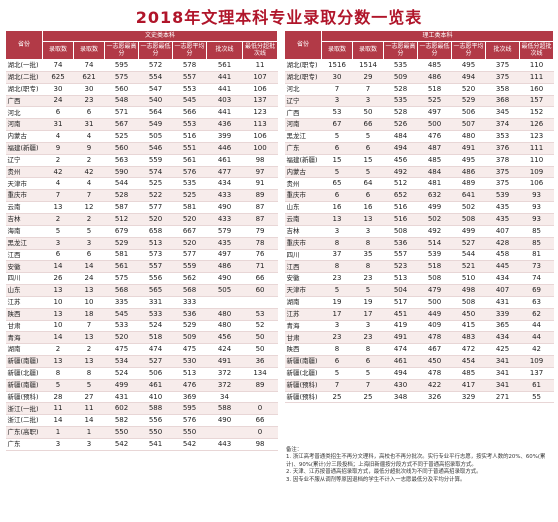 Image resolution: width=558 pixels, height=522 pixels. I want to click on table-row: 贵州 42 42 590 574 576 477 97, so click(141, 172).